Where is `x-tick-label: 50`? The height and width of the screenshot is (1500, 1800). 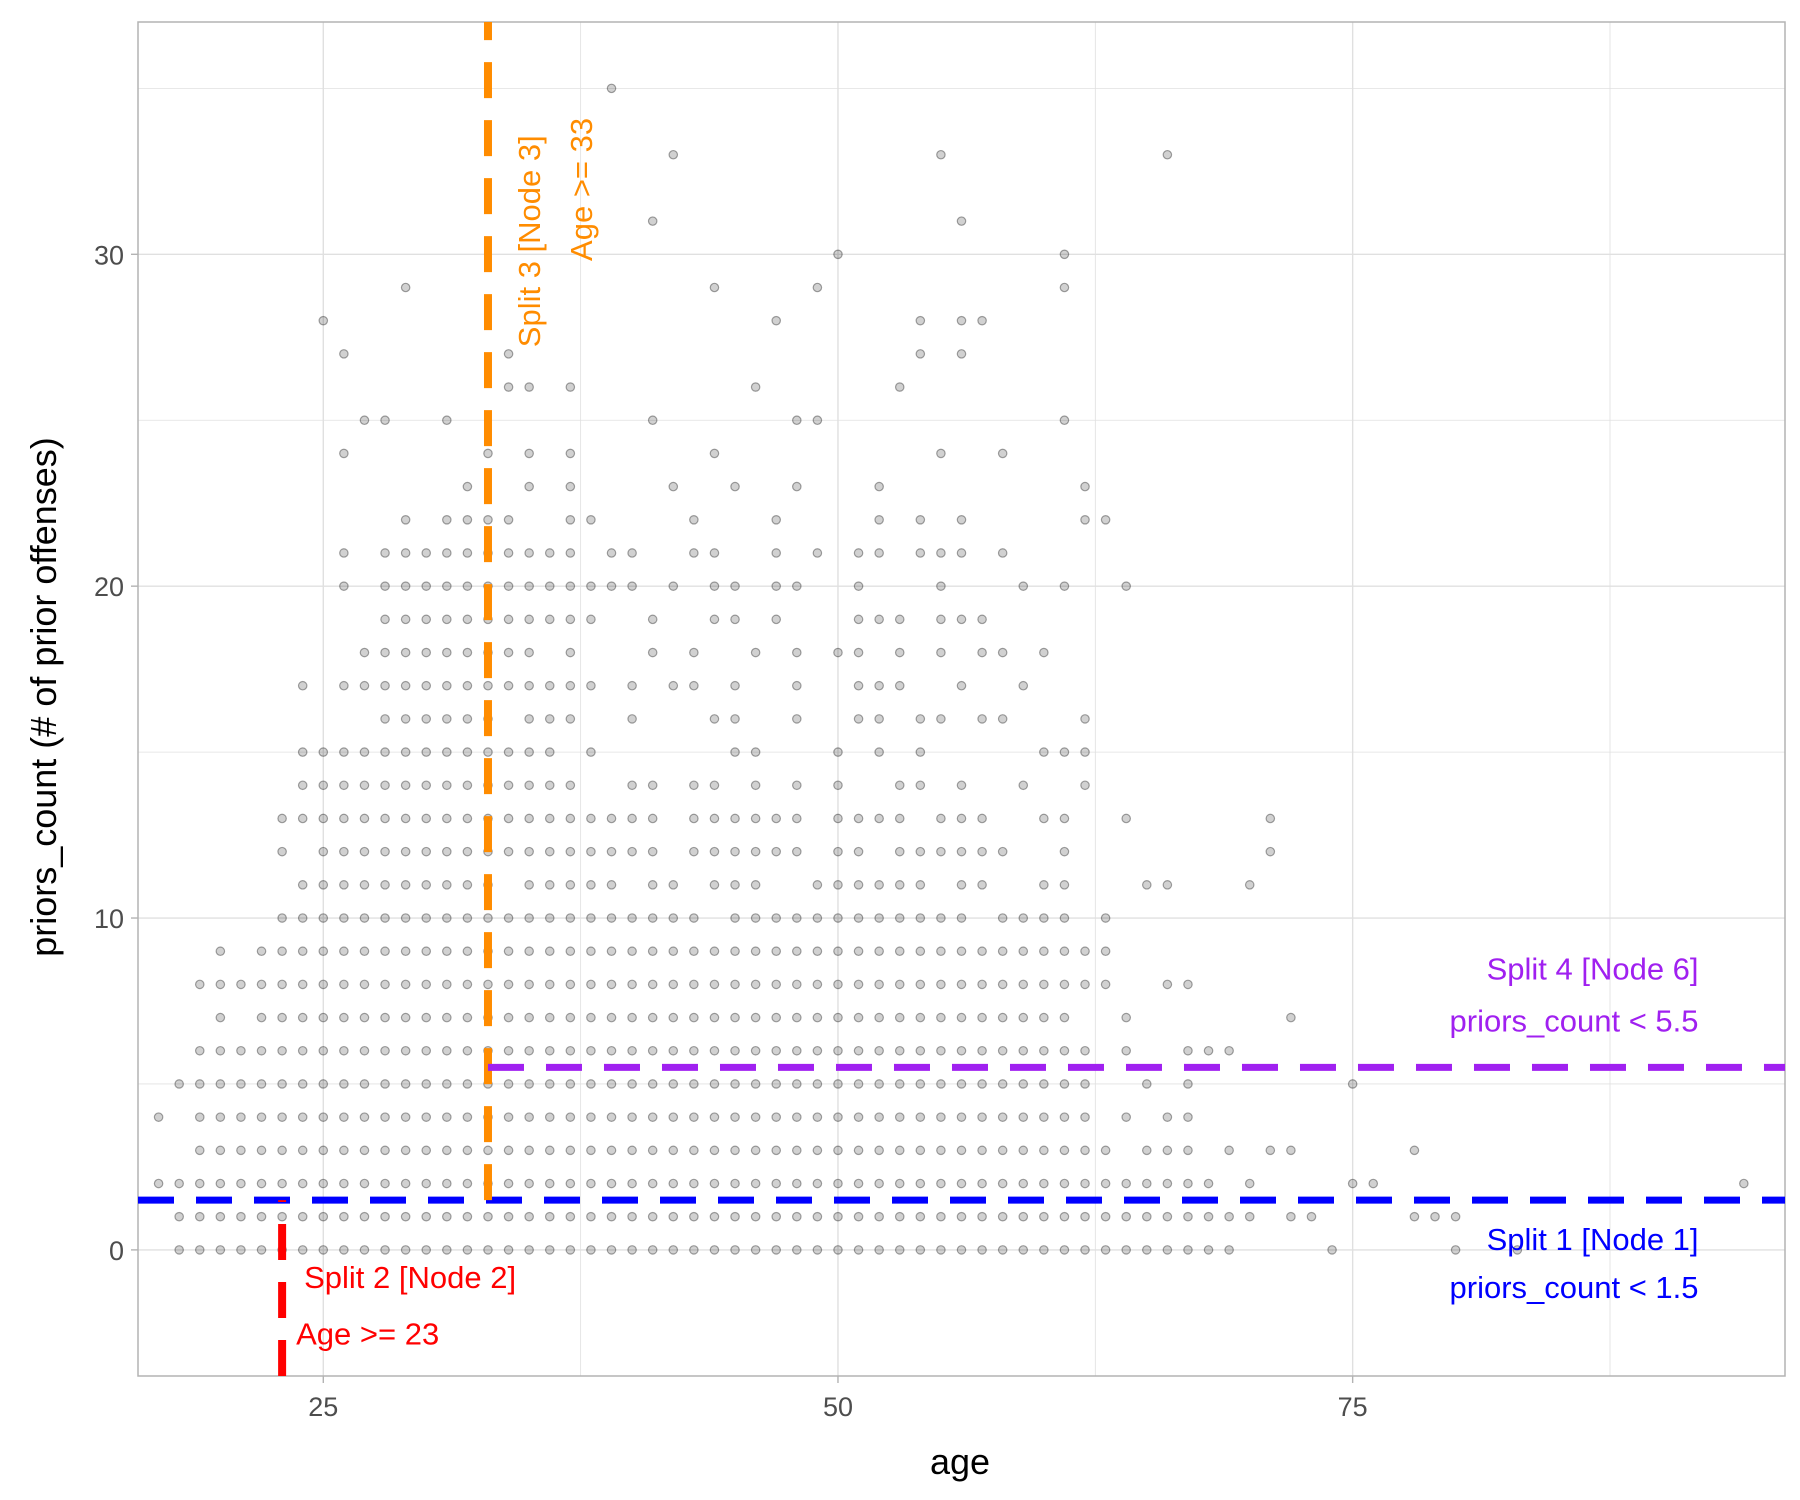
x-tick-label: 50 is located at coordinates (838, 1407).